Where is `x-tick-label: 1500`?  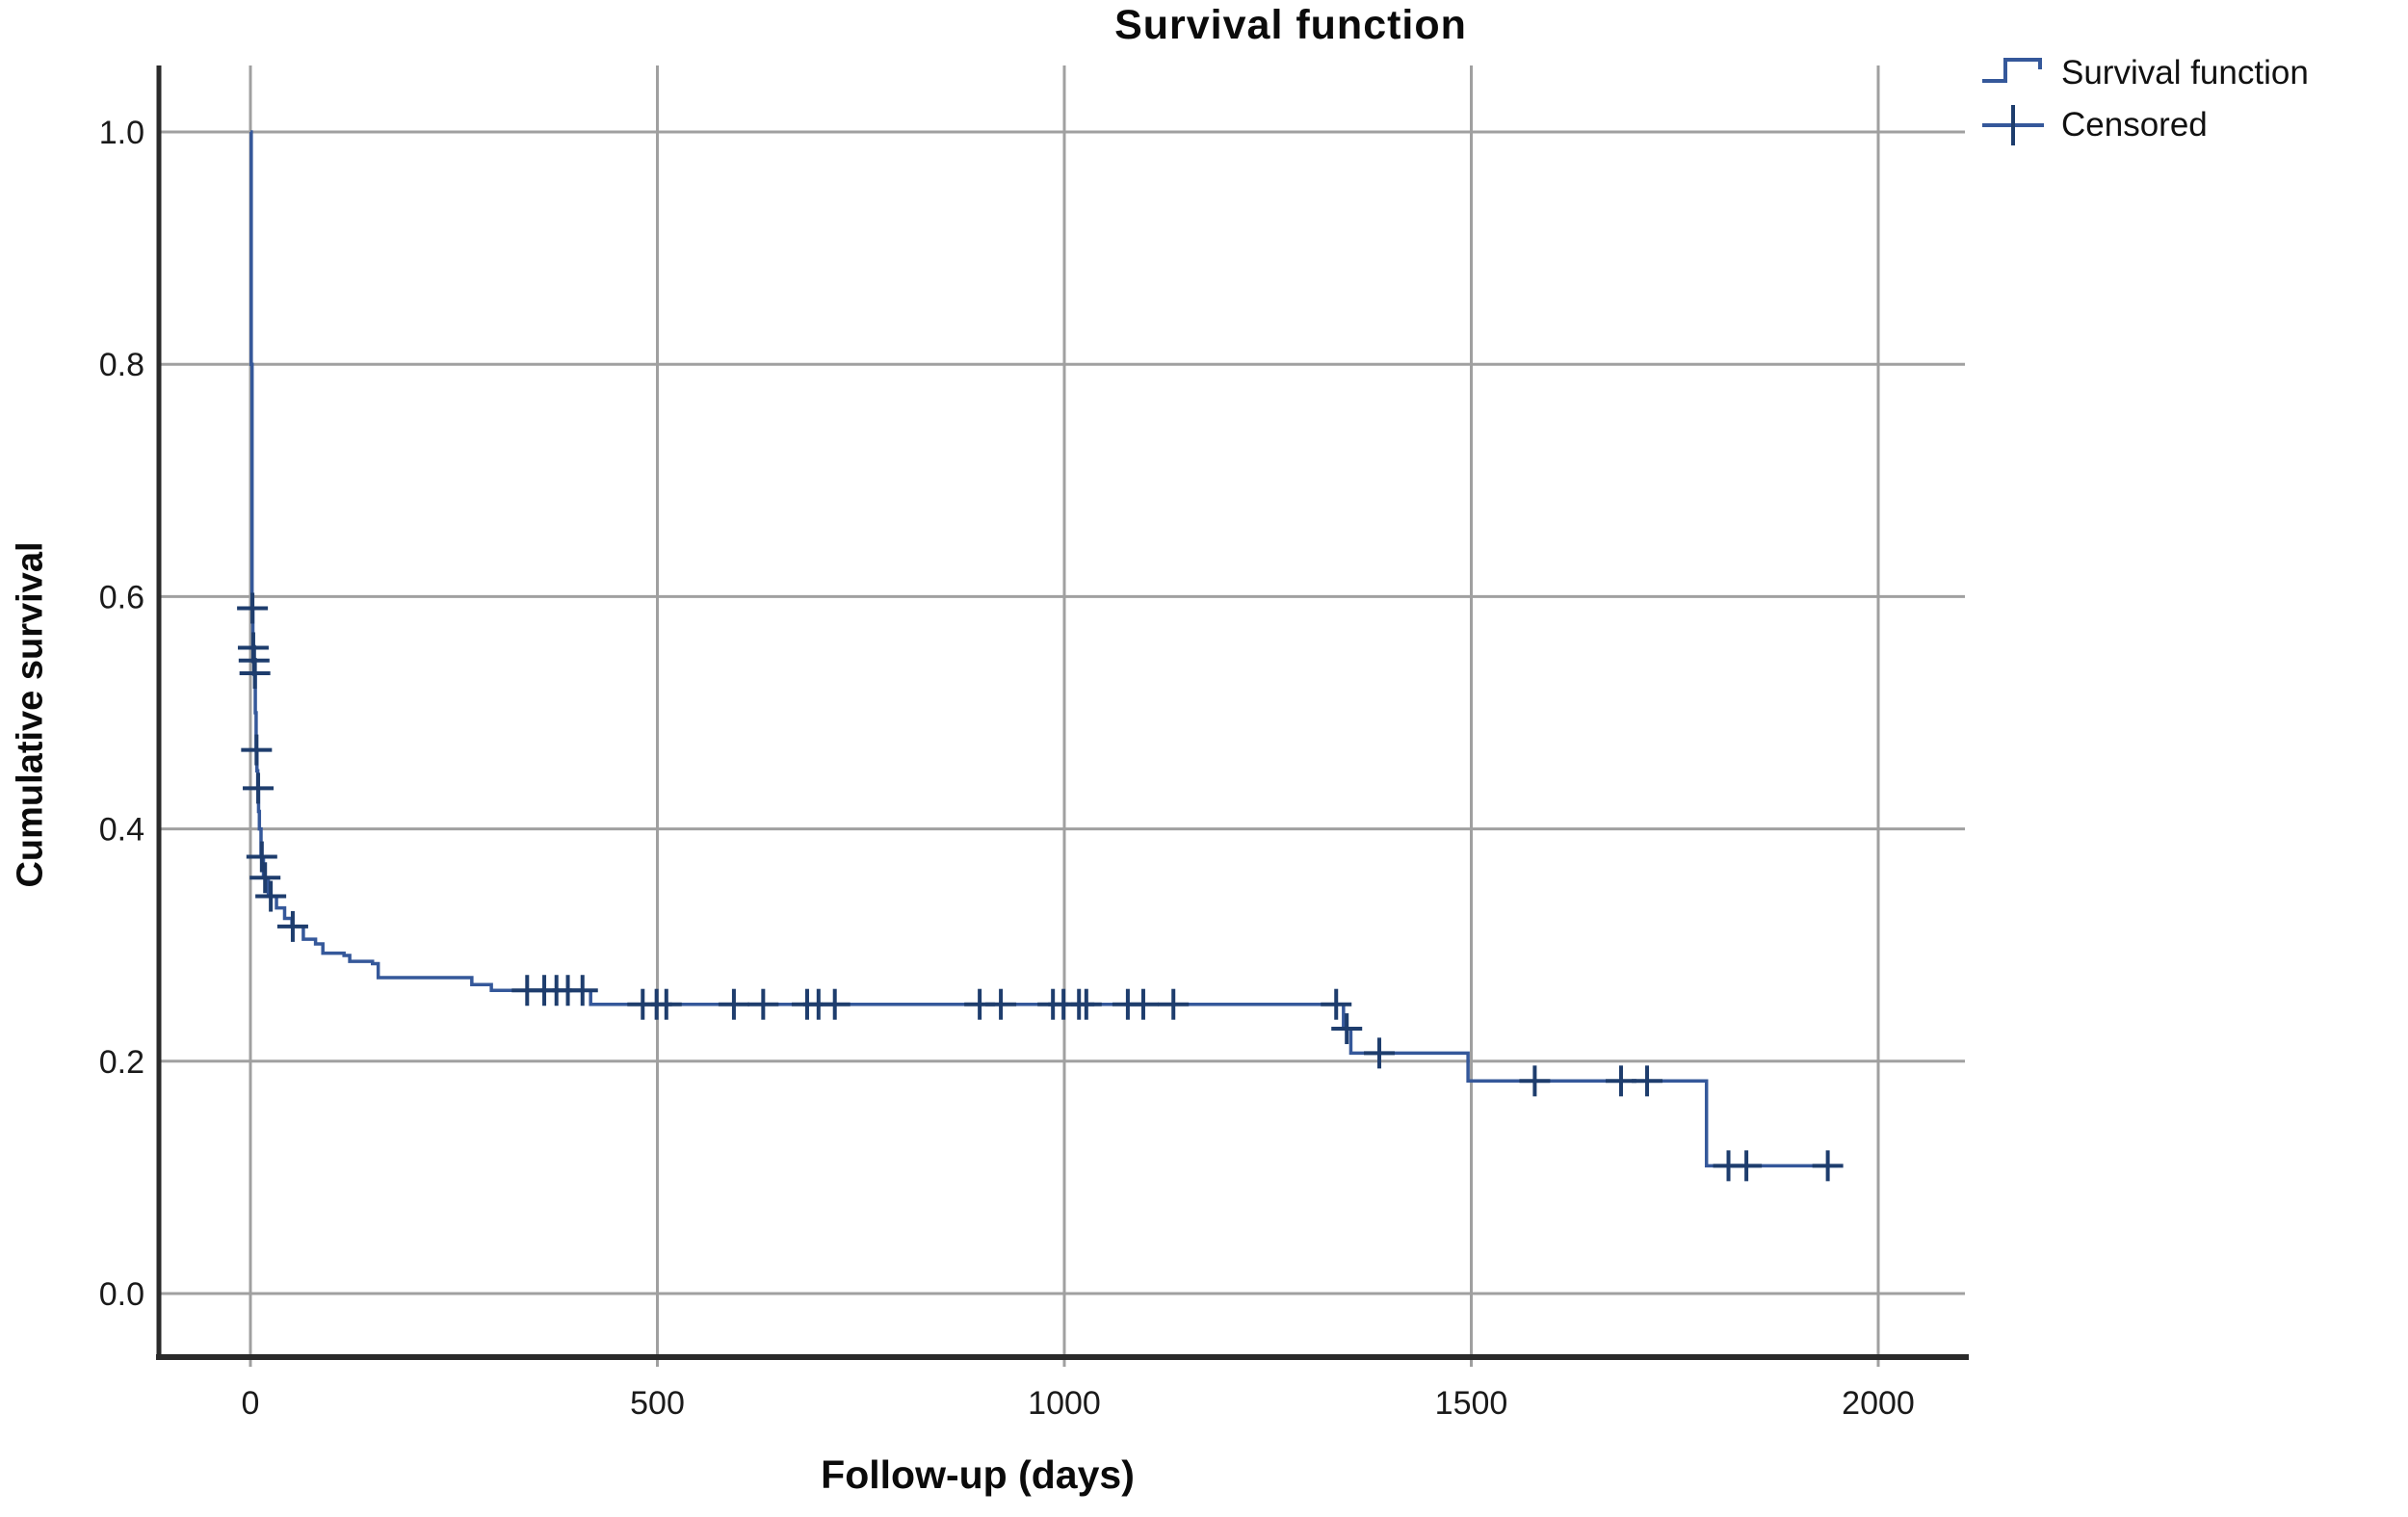 x-tick-label: 1500 is located at coordinates (1471, 1403).